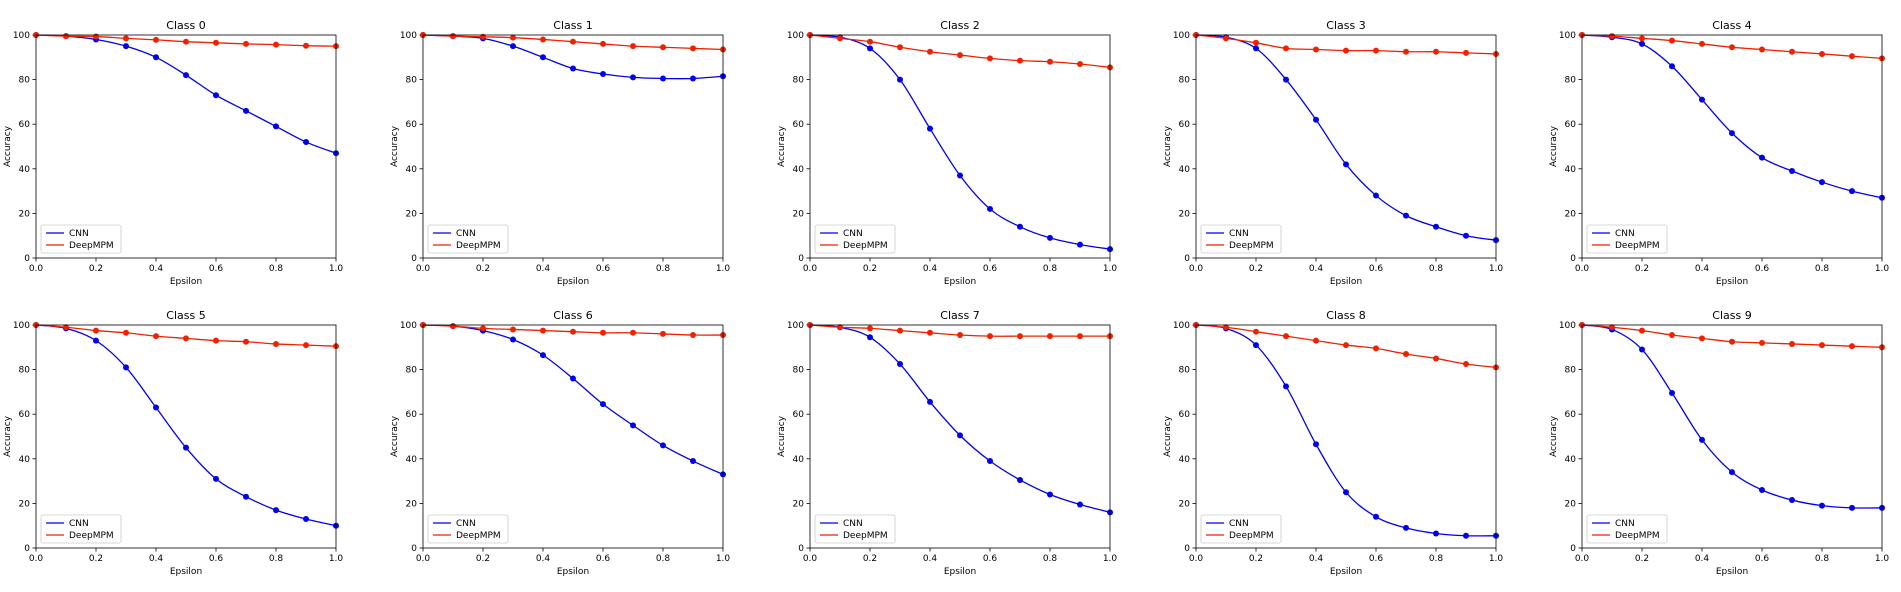 The height and width of the screenshot is (592, 1901). I want to click on subplot-title: Class 7, so click(959, 315).